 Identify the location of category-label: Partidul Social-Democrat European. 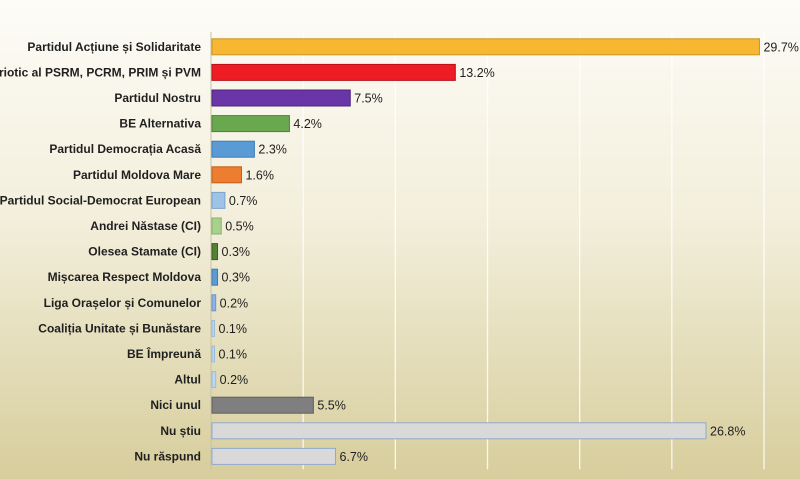
(100, 200).